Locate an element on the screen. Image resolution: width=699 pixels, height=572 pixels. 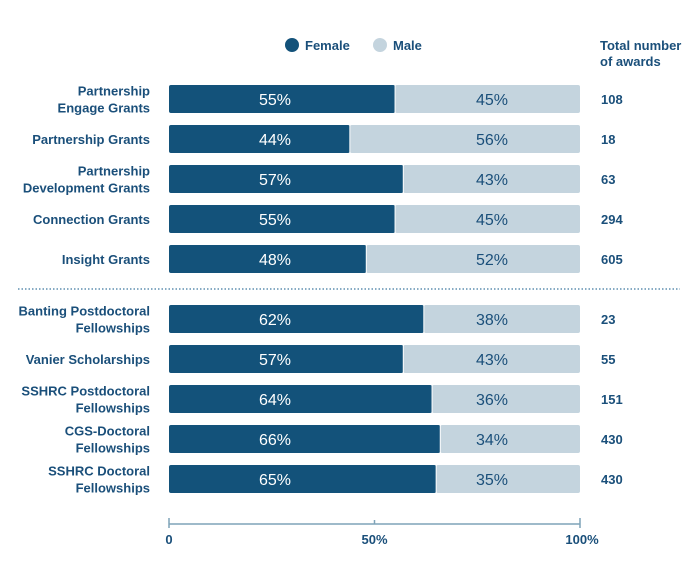
total-awards-value: 108 is located at coordinates (612, 99).